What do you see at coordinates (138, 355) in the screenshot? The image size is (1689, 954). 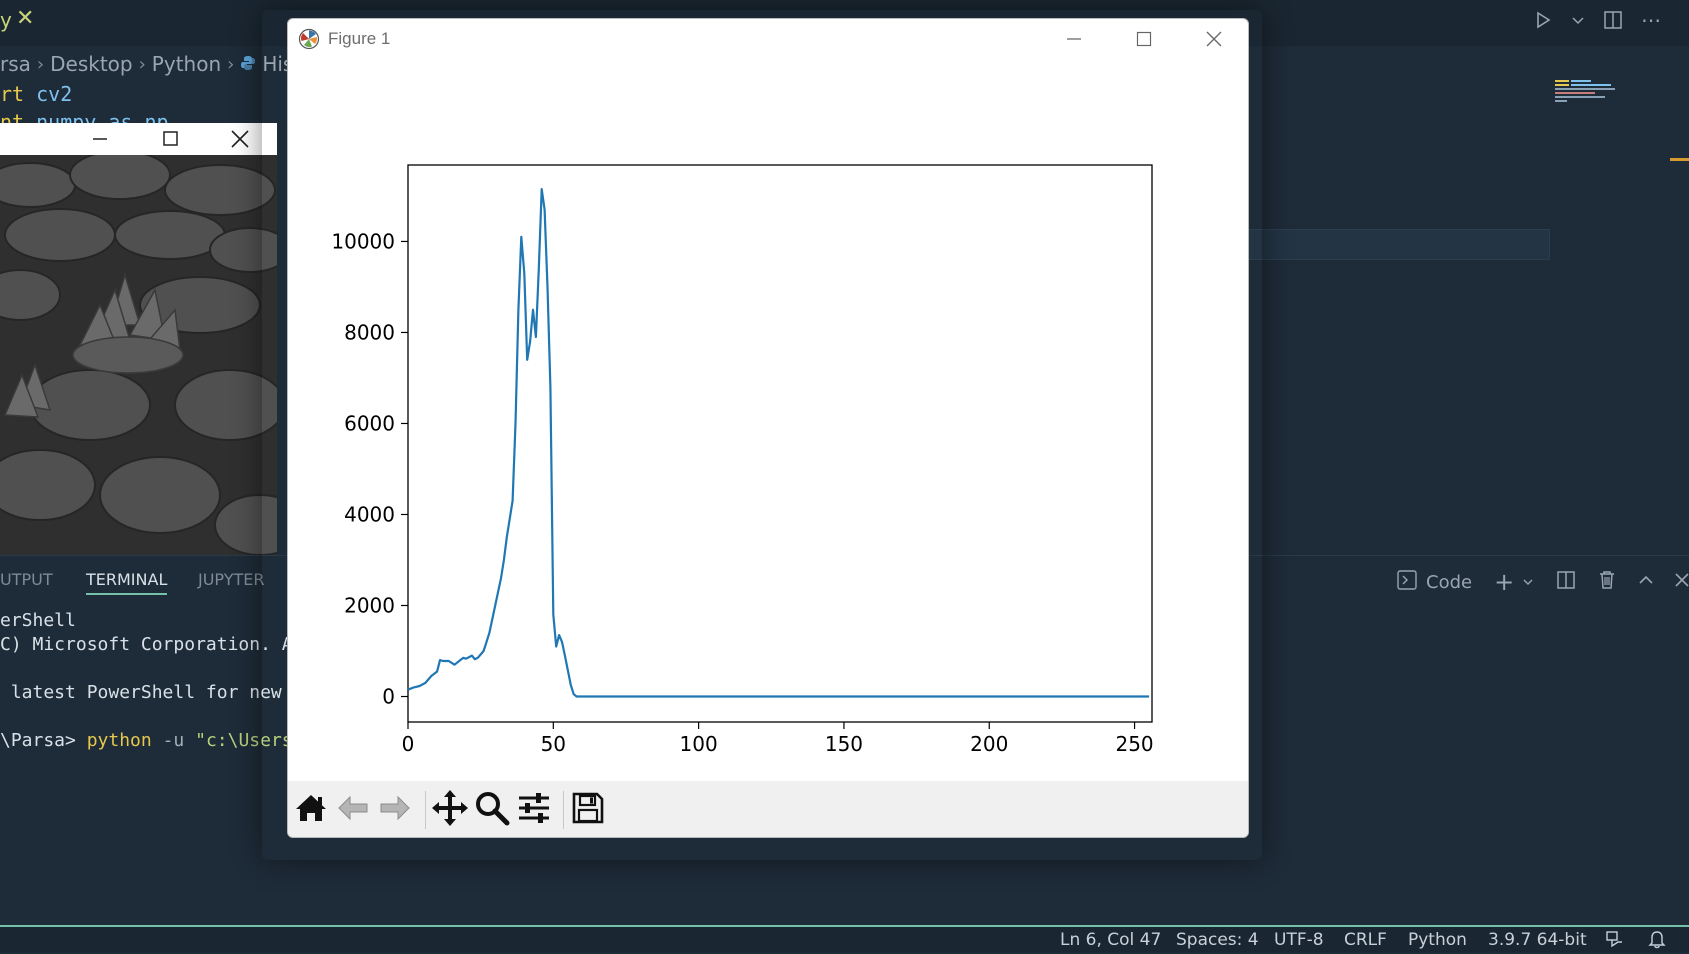 I see `grayscale-image` at bounding box center [138, 355].